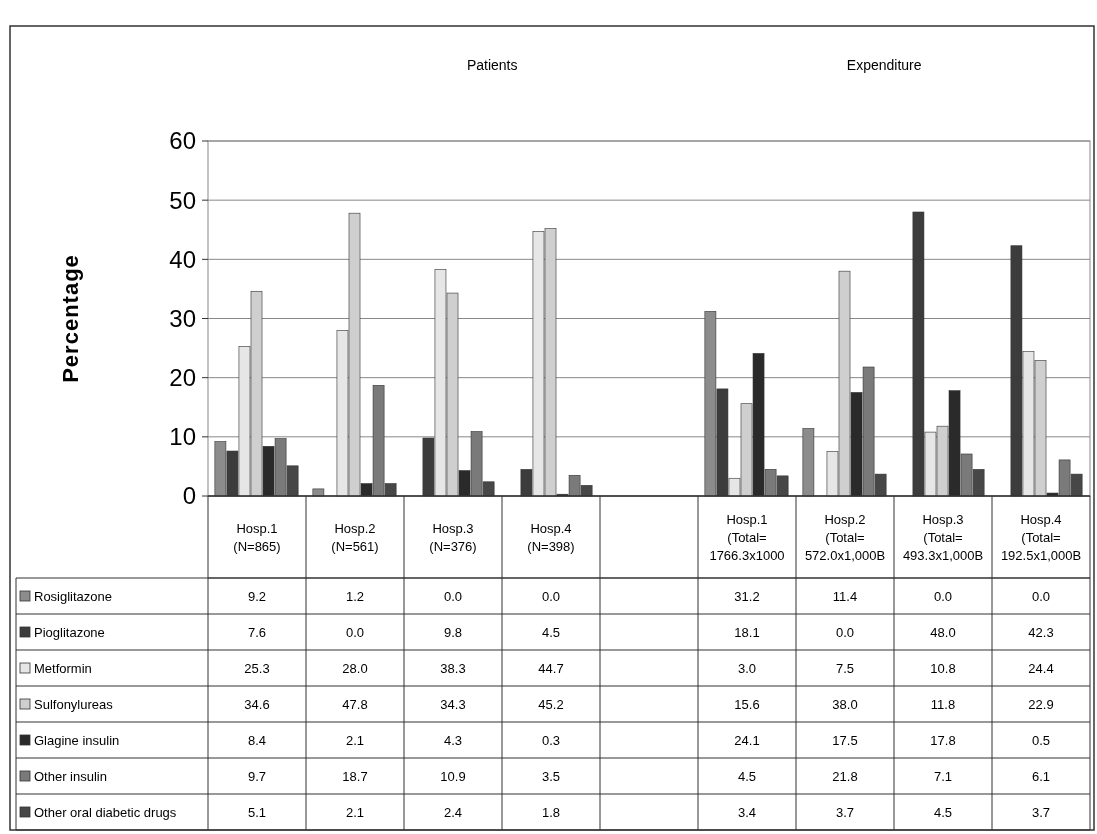 This screenshot has width=1097, height=834. Describe the element at coordinates (943, 537) in the screenshot. I see `x-tick-label: Hosp.3 (Total= 493.3x1,000B` at that location.